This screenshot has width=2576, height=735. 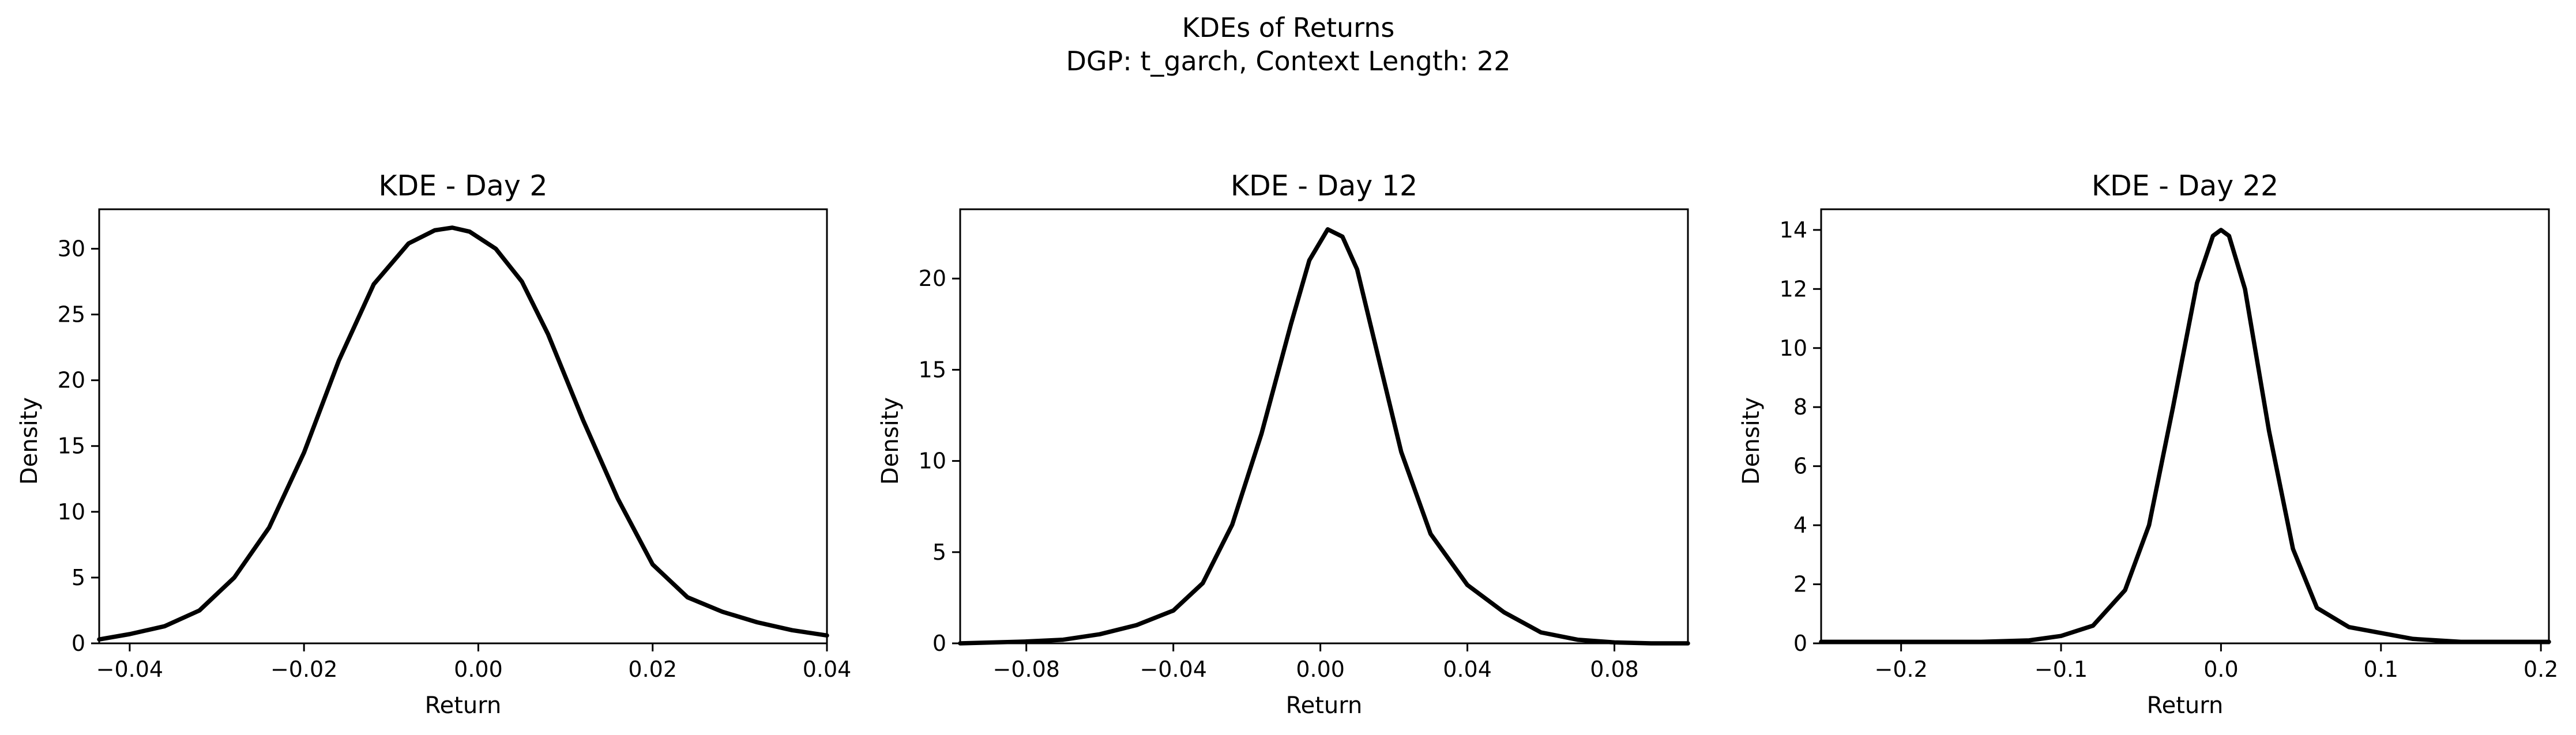 I want to click on x-tick-label: −0.2, so click(x=1901, y=669).